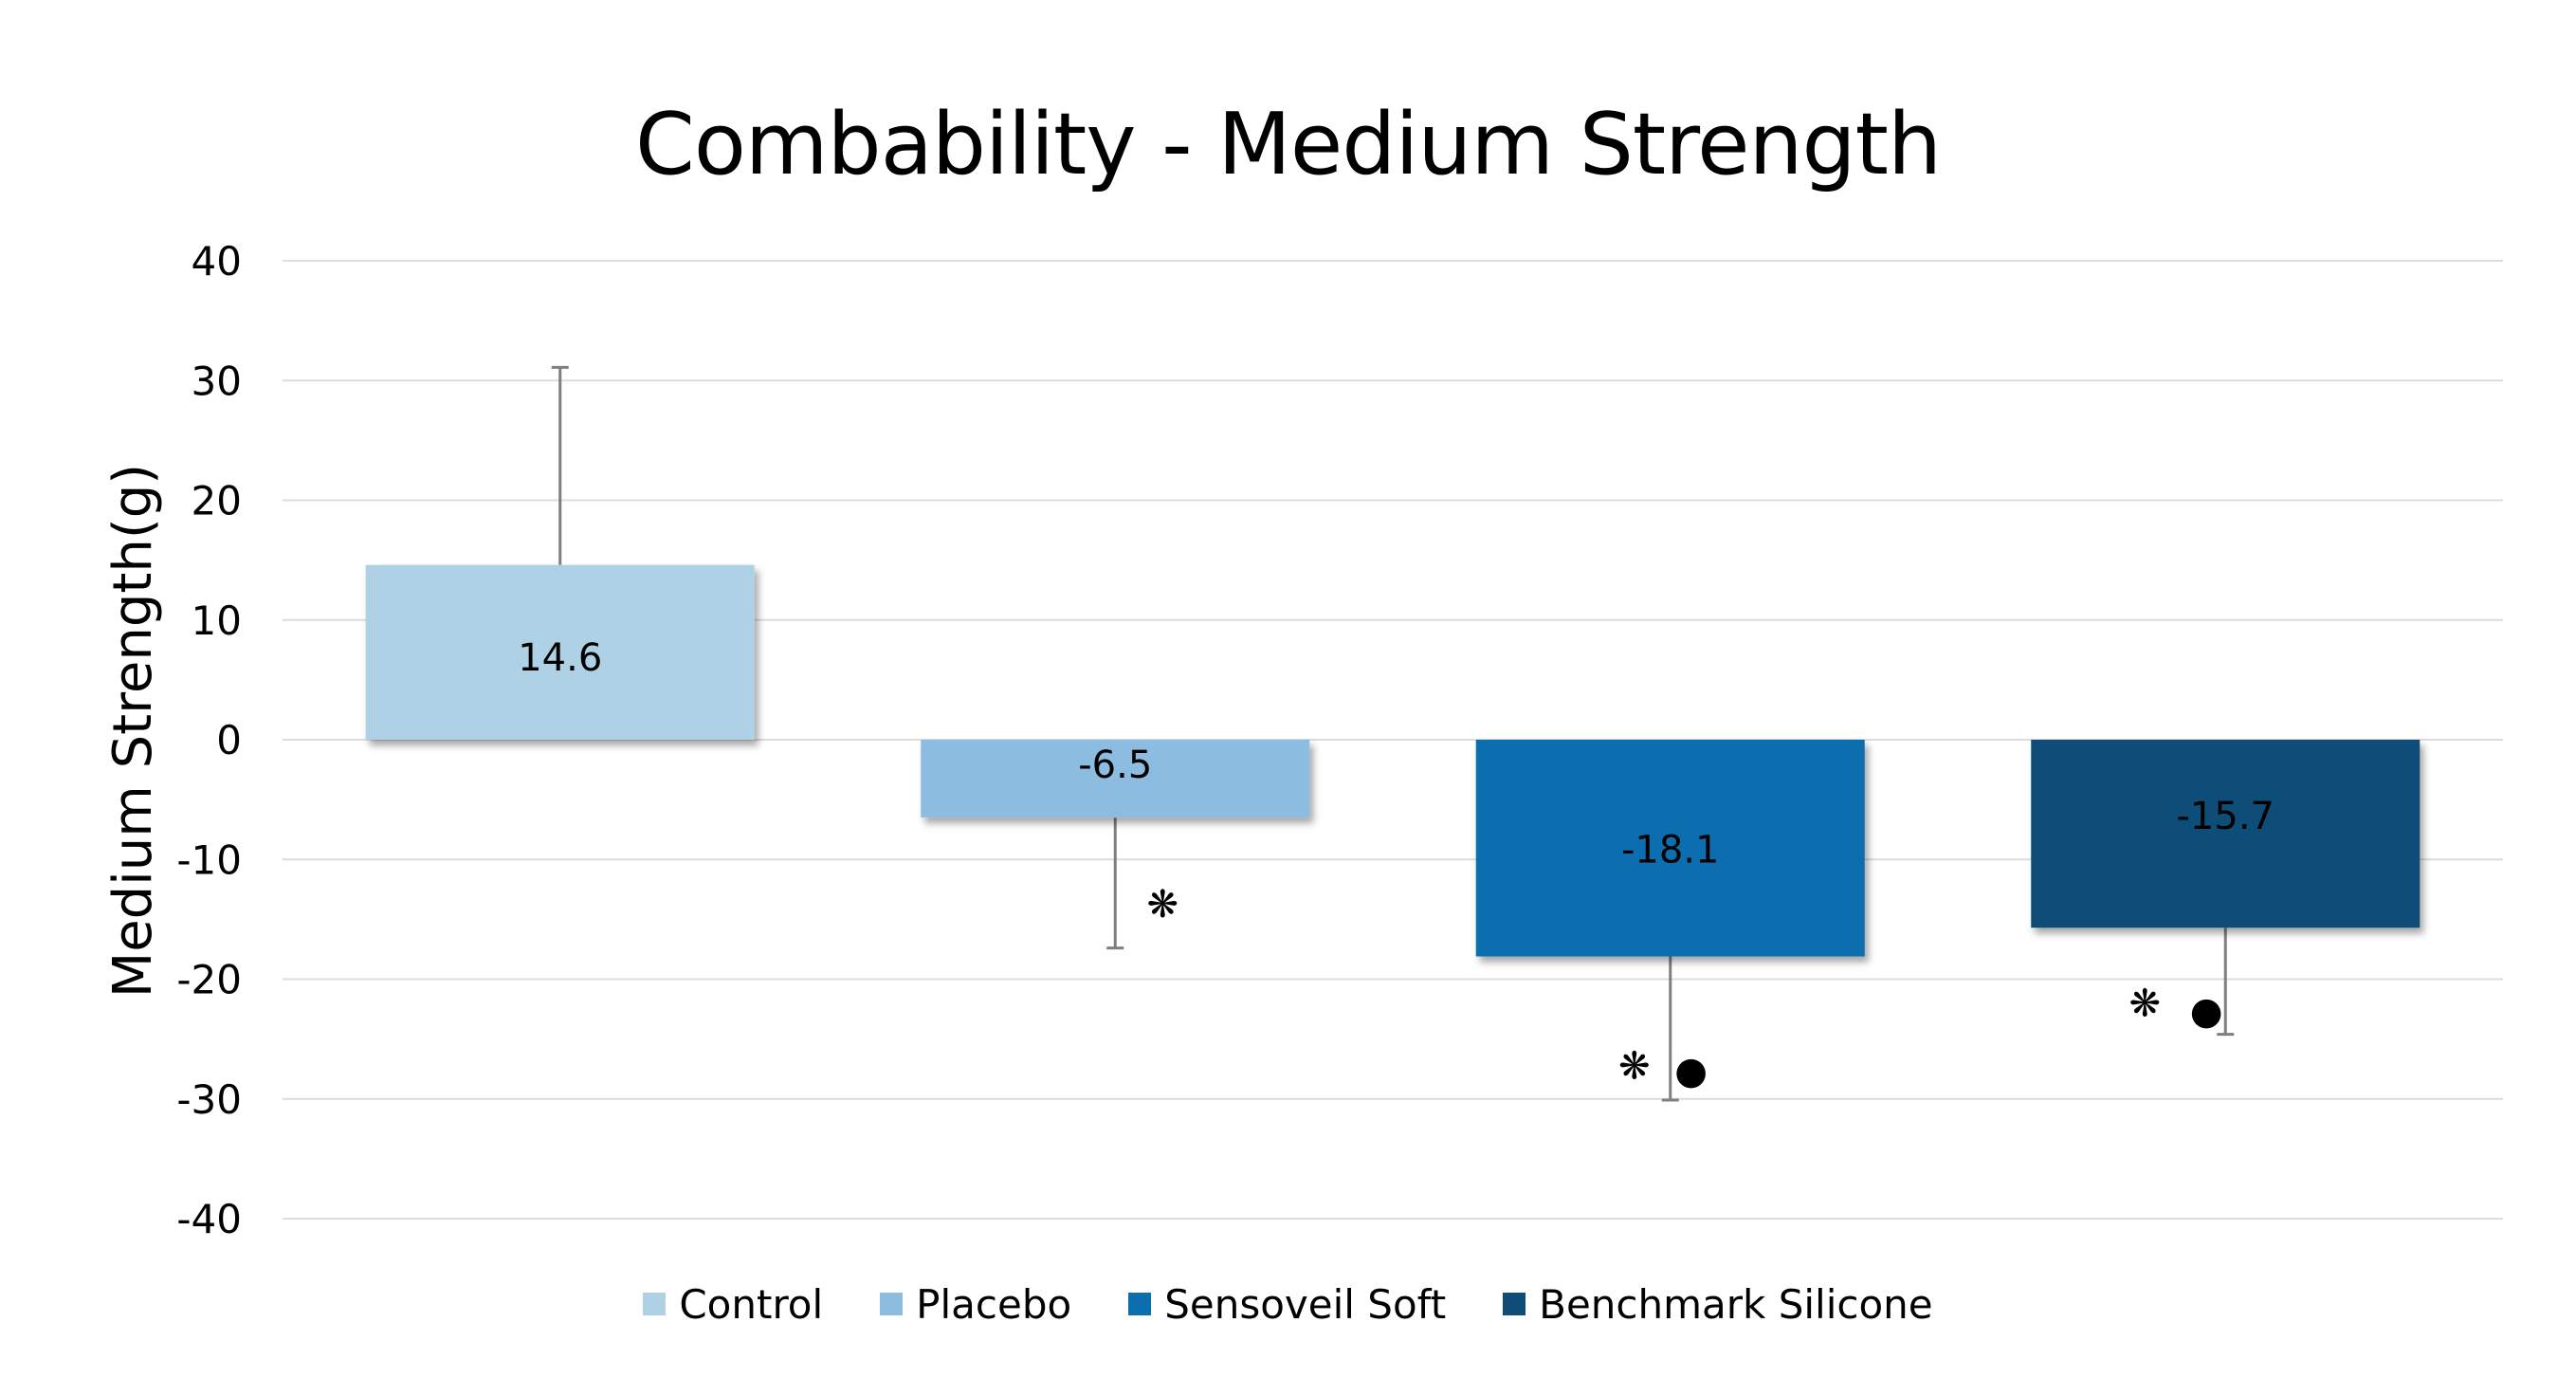  What do you see at coordinates (209, 980) in the screenshot?
I see `y-tick-label: -20` at bounding box center [209, 980].